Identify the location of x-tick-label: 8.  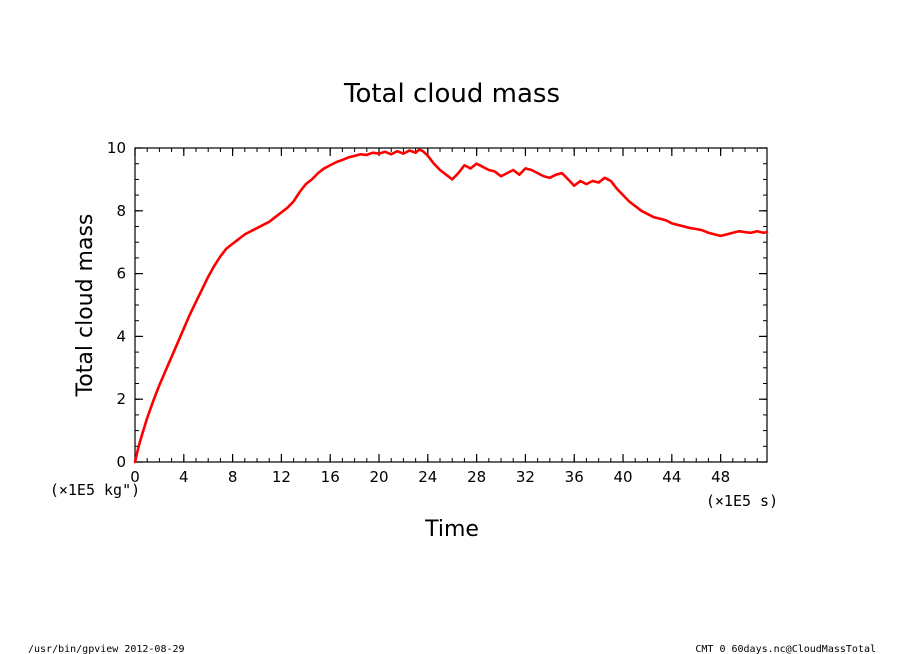
(233, 477).